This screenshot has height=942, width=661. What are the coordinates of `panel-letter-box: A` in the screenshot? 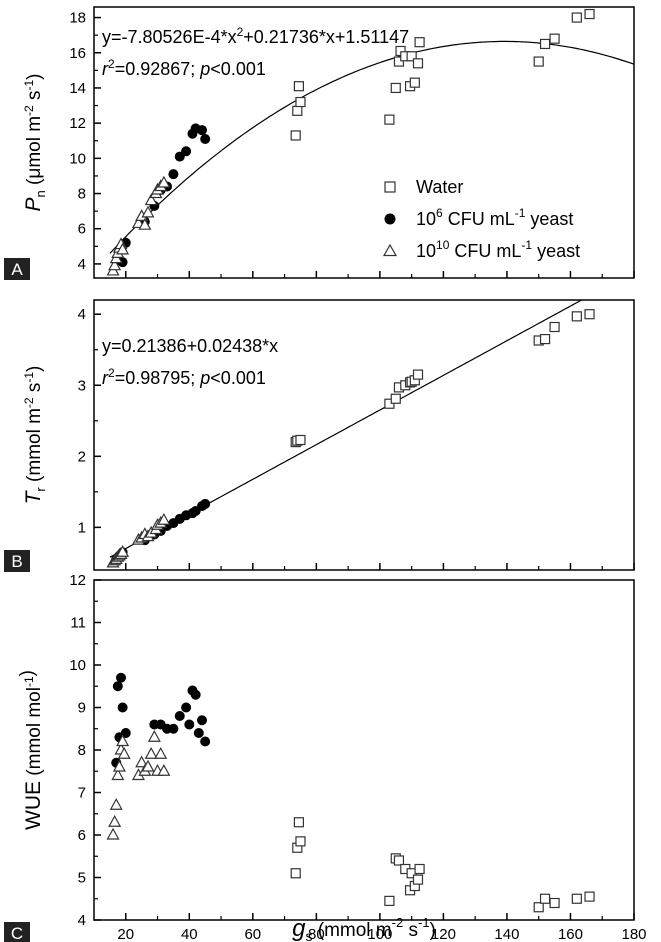 It's located at (17, 269).